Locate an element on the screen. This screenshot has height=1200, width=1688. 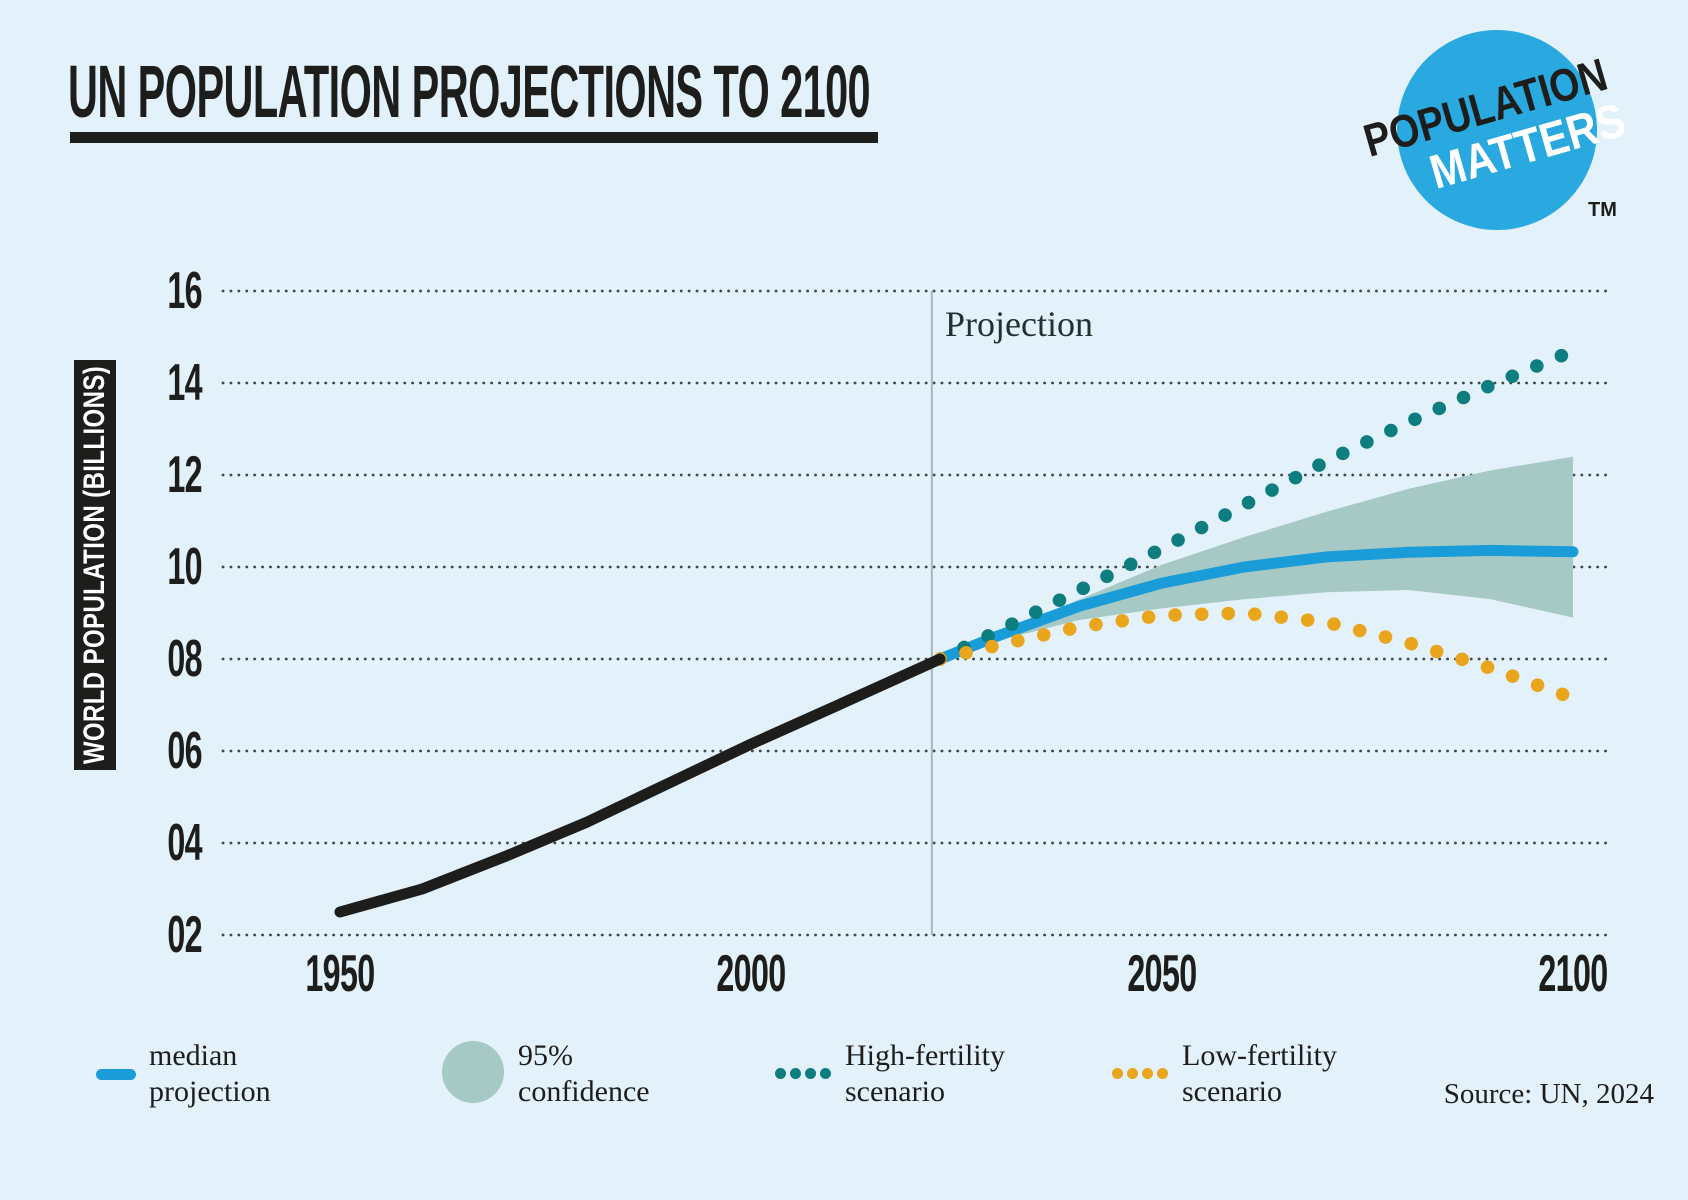
low-fertility-dots-swatch is located at coordinates (1140, 1073).